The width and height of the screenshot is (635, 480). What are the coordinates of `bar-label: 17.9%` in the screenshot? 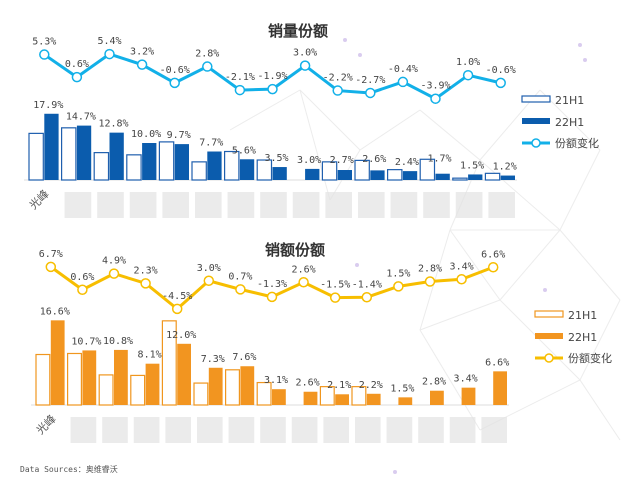 It's located at (48, 105).